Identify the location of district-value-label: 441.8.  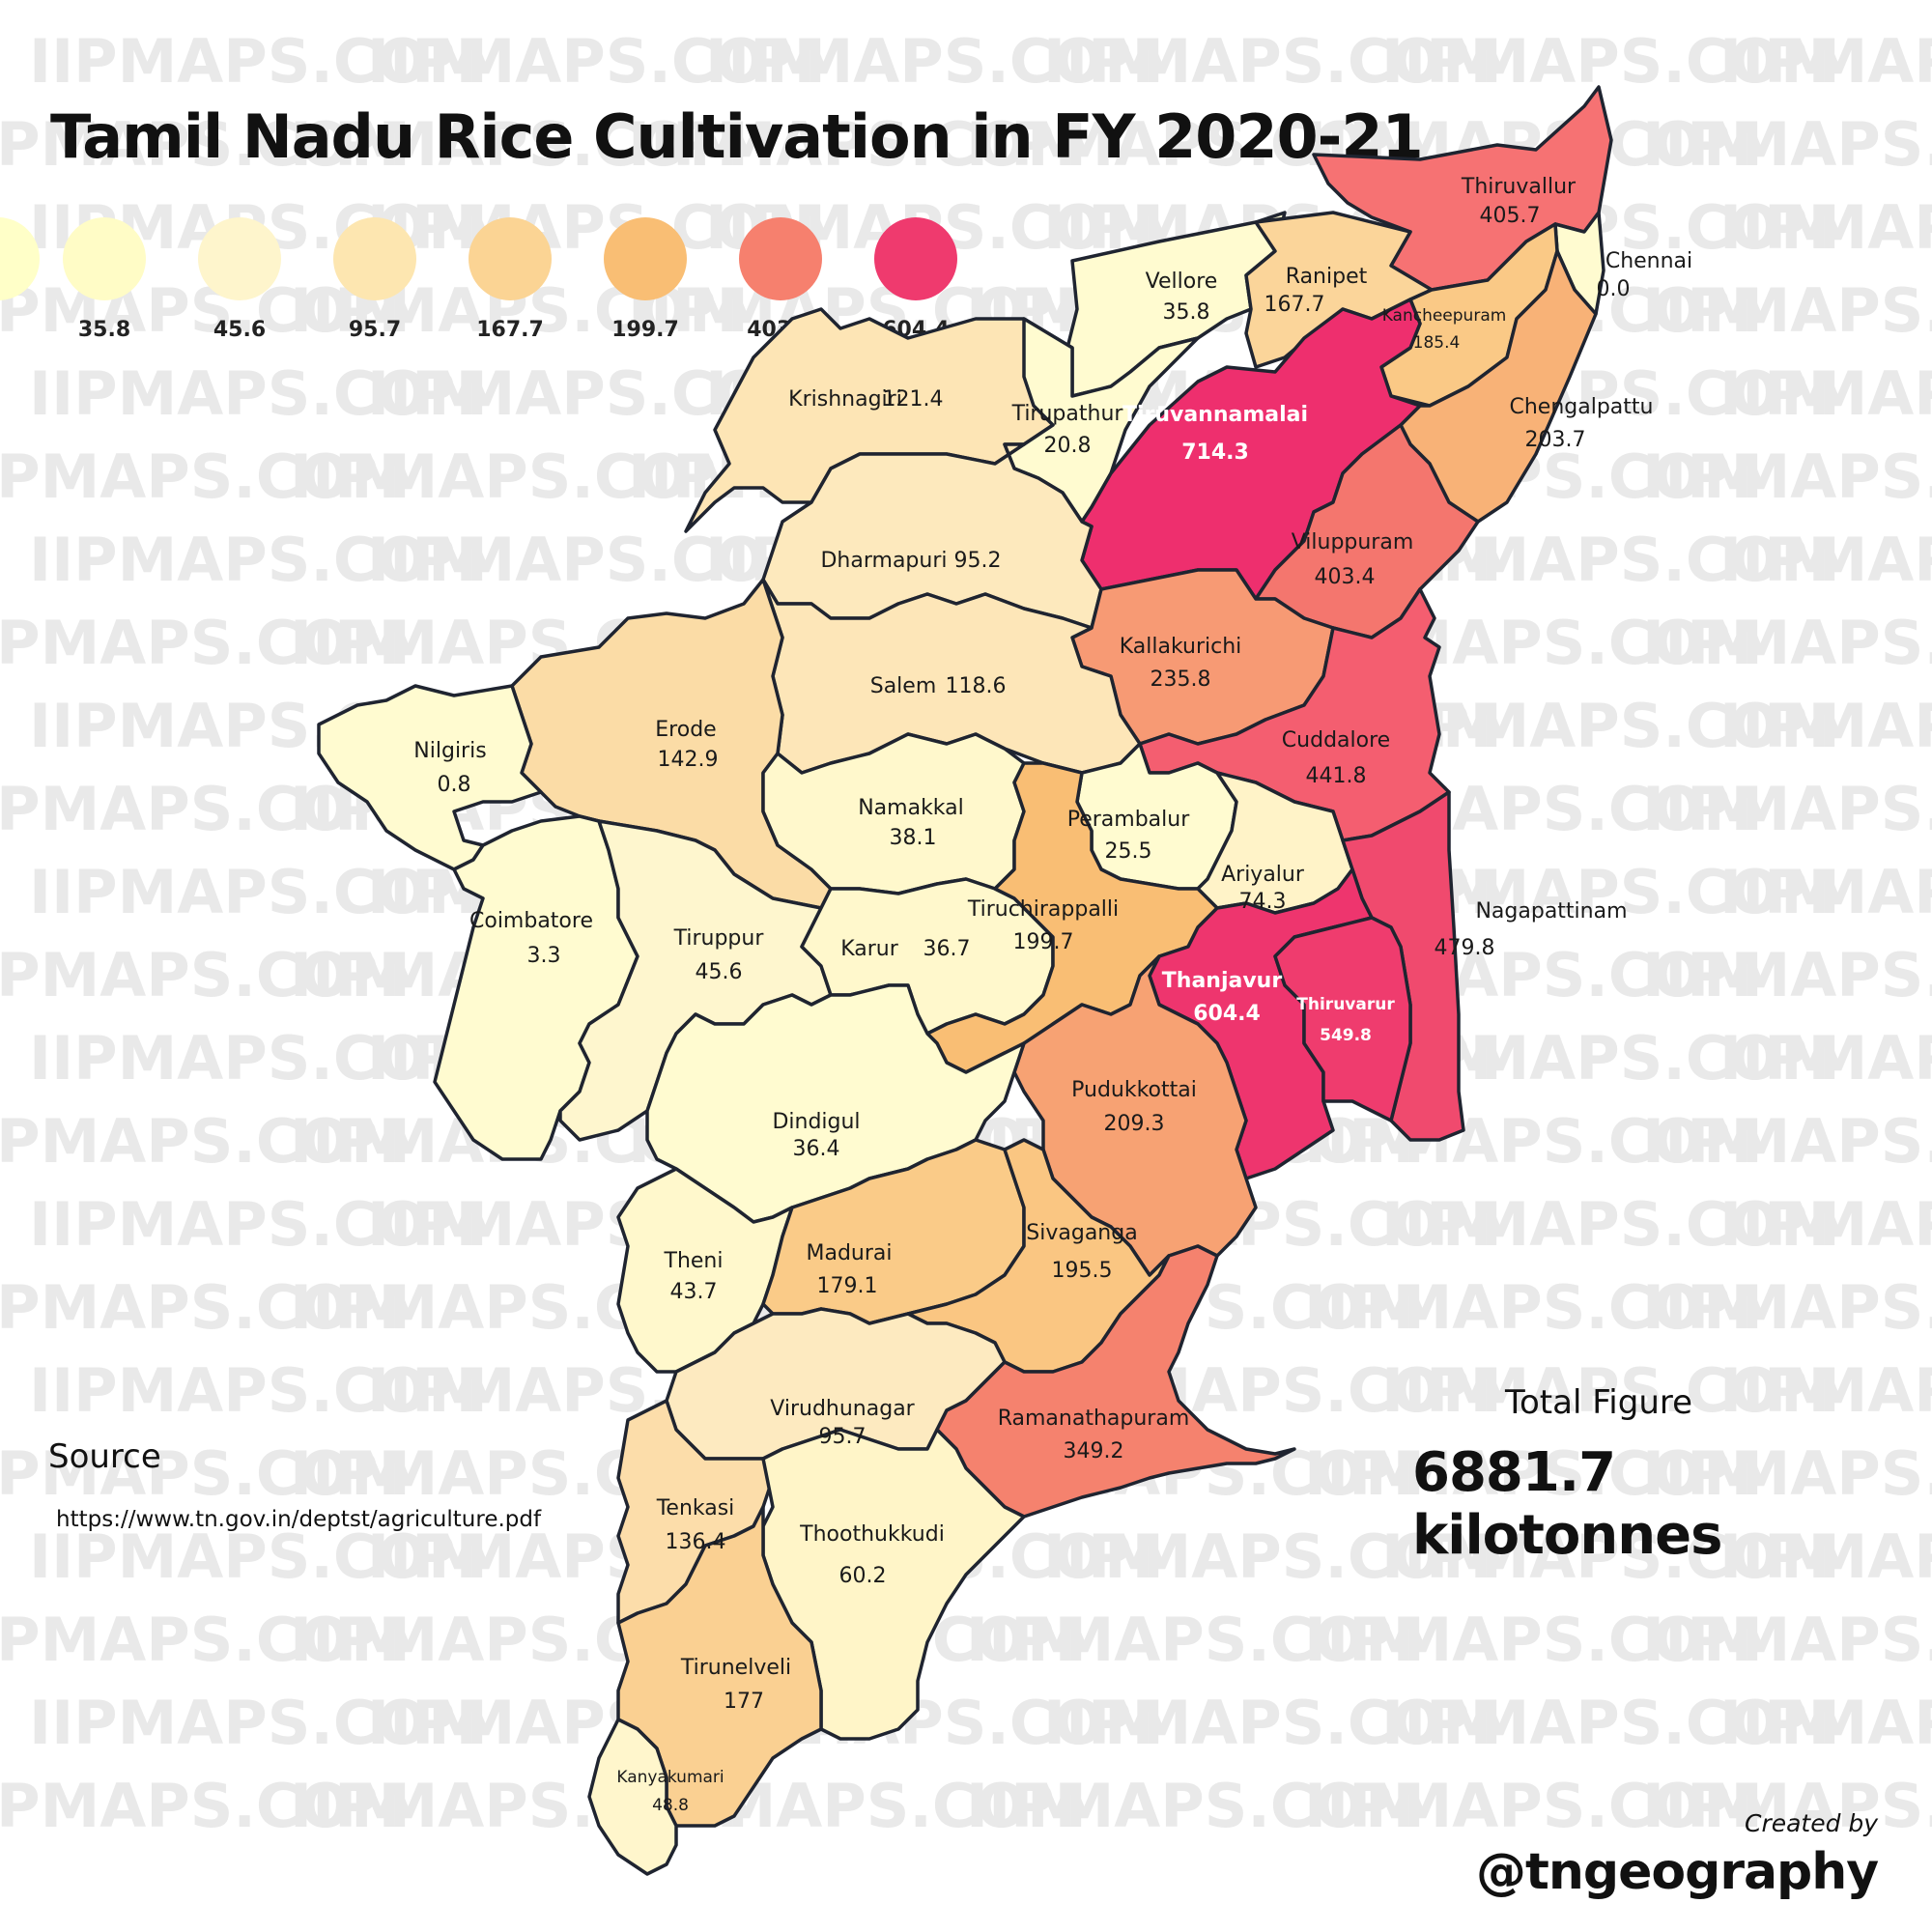
(1336, 776).